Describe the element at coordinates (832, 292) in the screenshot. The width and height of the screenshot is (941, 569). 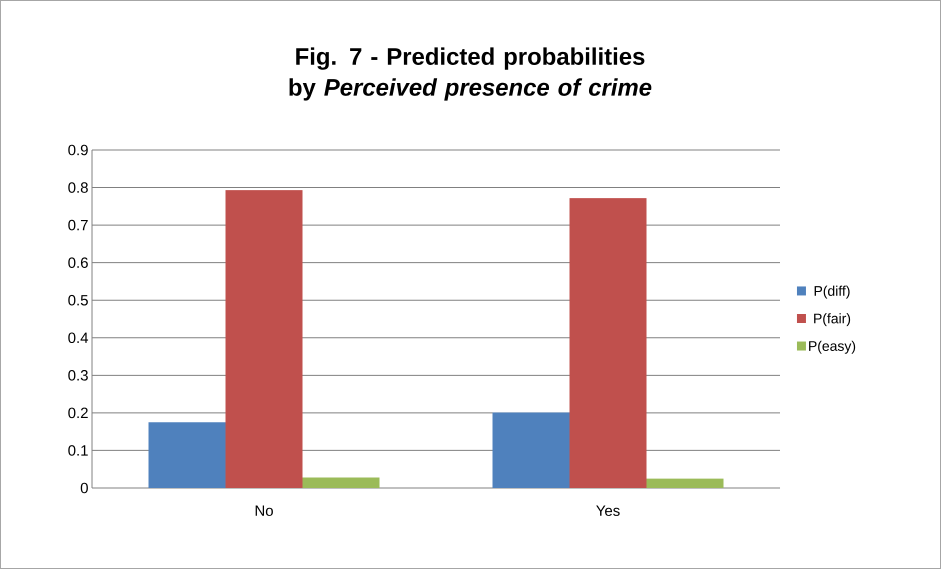
I see `legend-label: P(diff)` at that location.